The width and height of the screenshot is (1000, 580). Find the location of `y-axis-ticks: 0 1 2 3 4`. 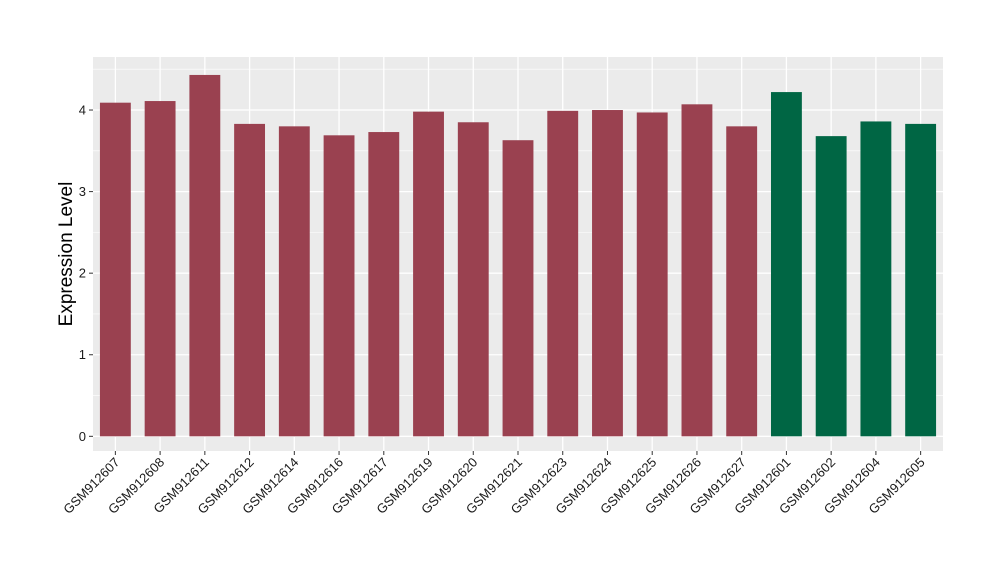

y-axis-ticks: 0 1 2 3 4 is located at coordinates (86, 273).